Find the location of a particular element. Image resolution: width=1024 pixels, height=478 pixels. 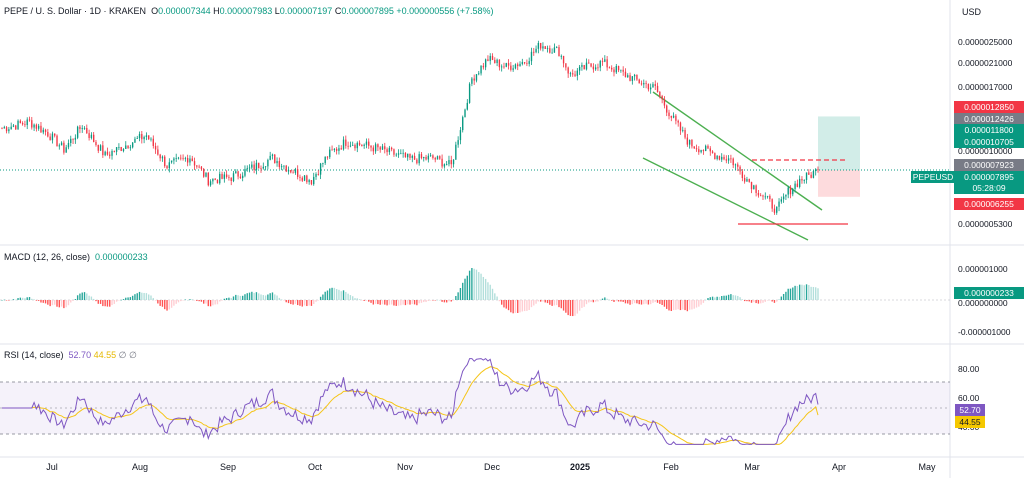

close-value: 0.000007895 is located at coordinates (367, 11).